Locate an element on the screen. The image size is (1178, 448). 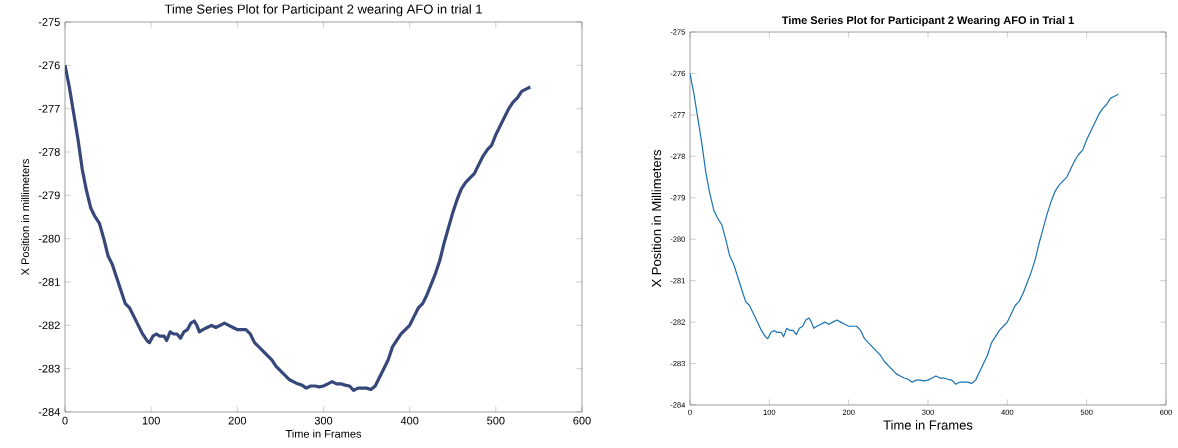
chart-title: Time Series Plot for Participant 2 Wearing AFO in Trial 1 is located at coordinates (927, 21).